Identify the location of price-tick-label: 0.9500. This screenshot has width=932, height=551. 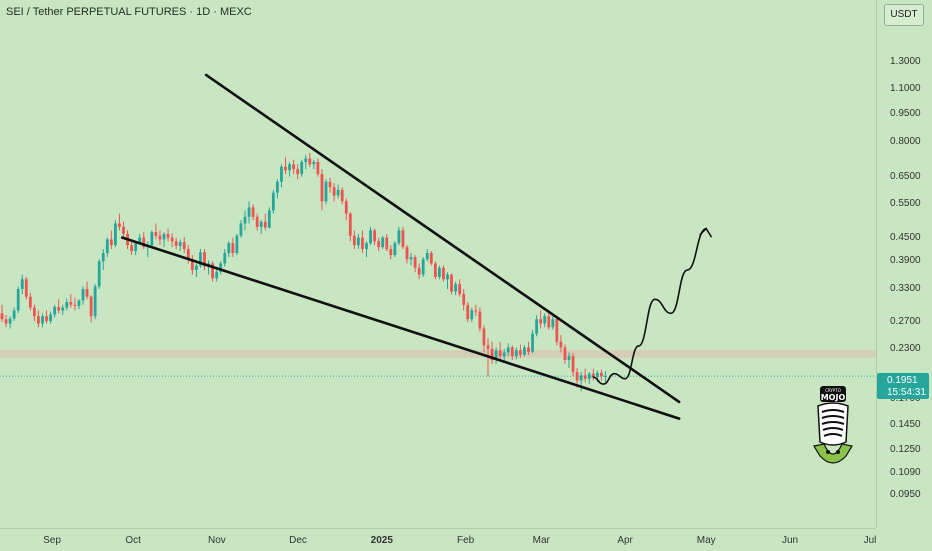
(905, 113).